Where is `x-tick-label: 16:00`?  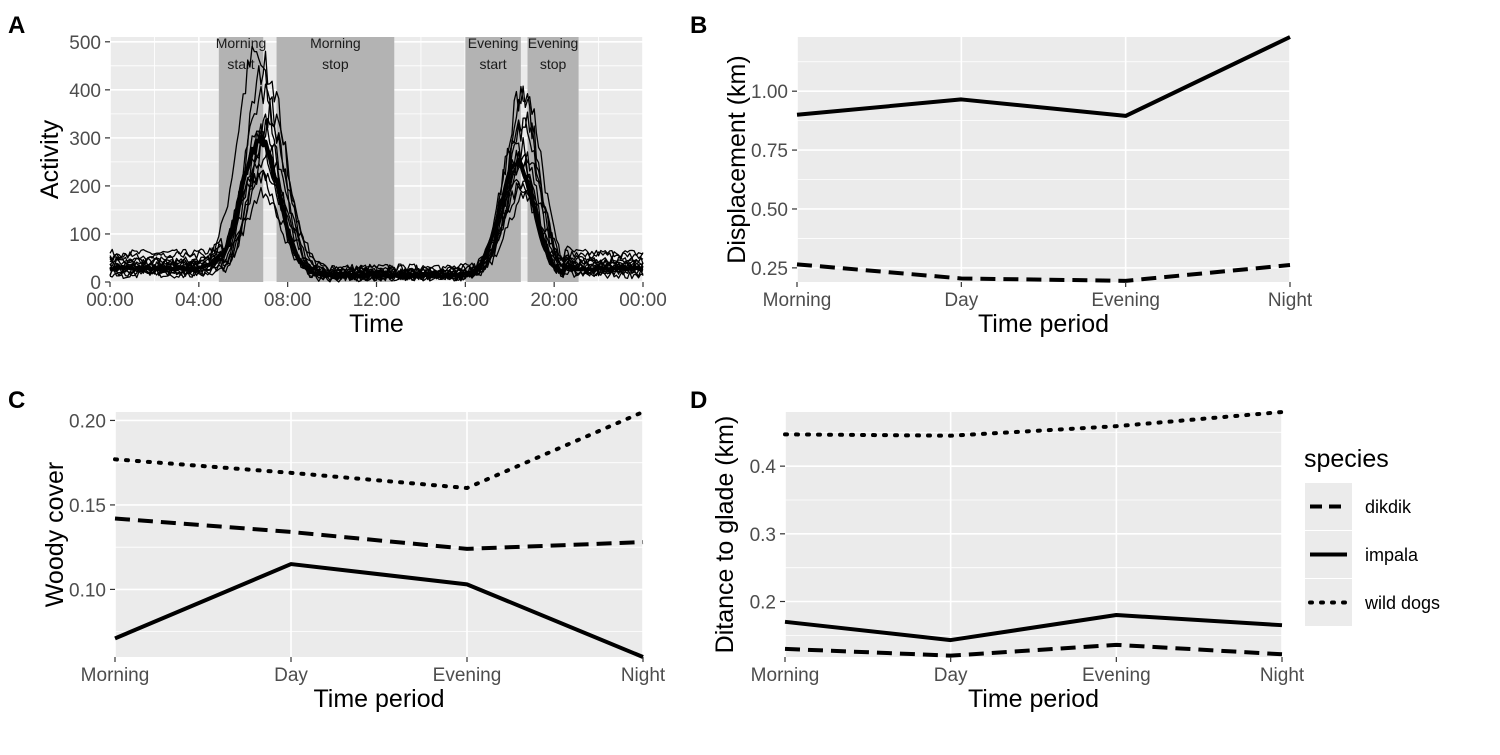
x-tick-label: 16:00 is located at coordinates (466, 300).